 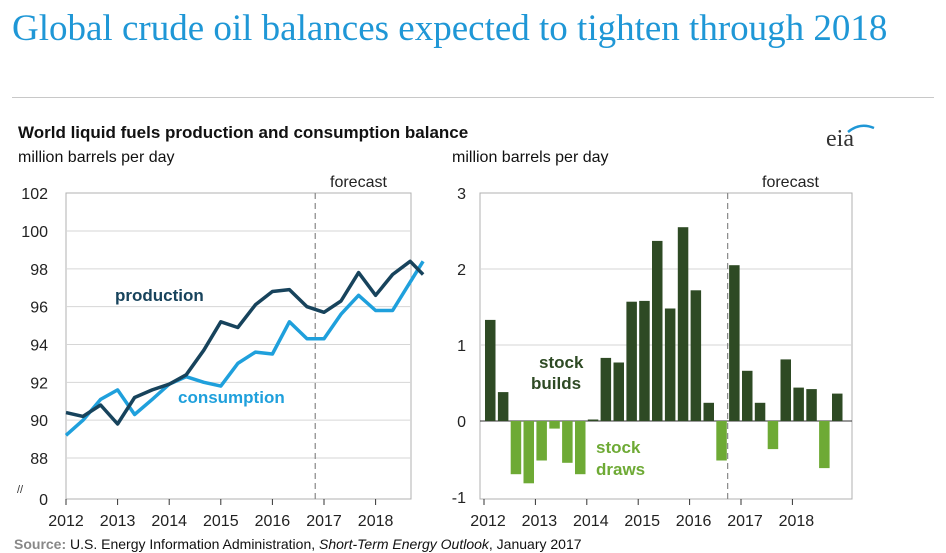 I want to click on left-y-zero-label: 0, so click(x=43, y=500).